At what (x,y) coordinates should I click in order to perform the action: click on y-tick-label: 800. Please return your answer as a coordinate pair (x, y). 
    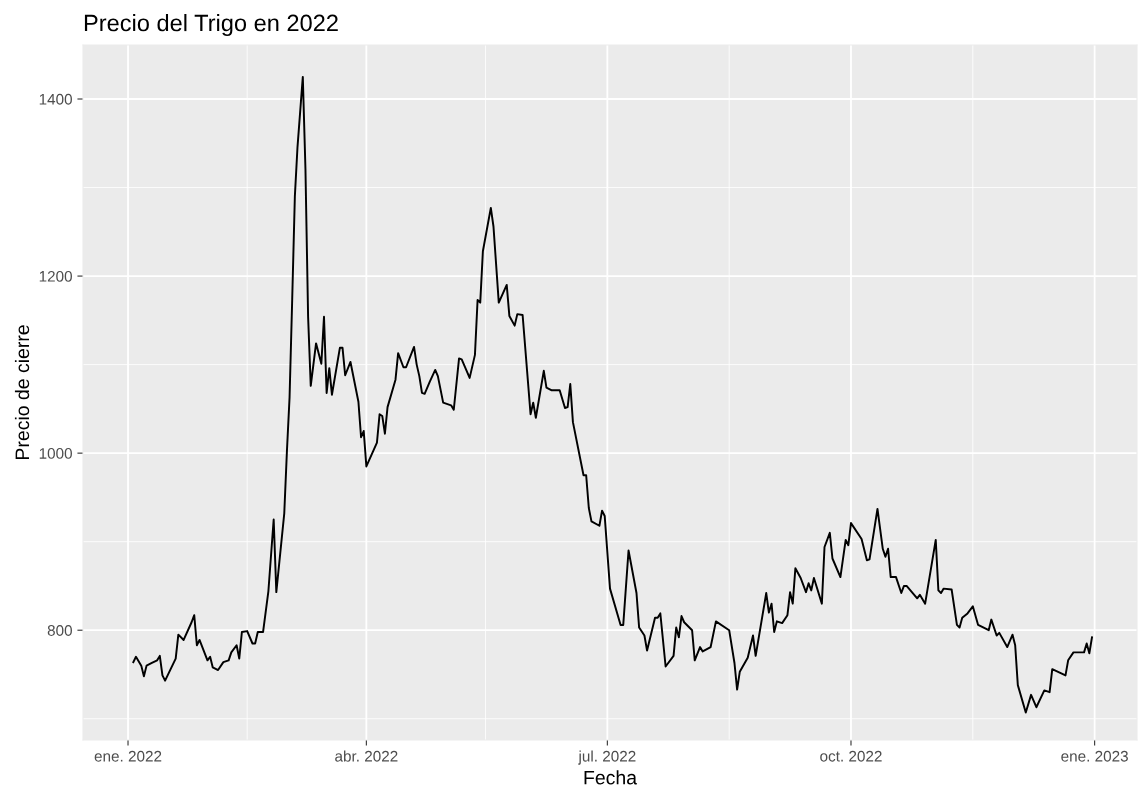
    Looking at the image, I should click on (59, 630).